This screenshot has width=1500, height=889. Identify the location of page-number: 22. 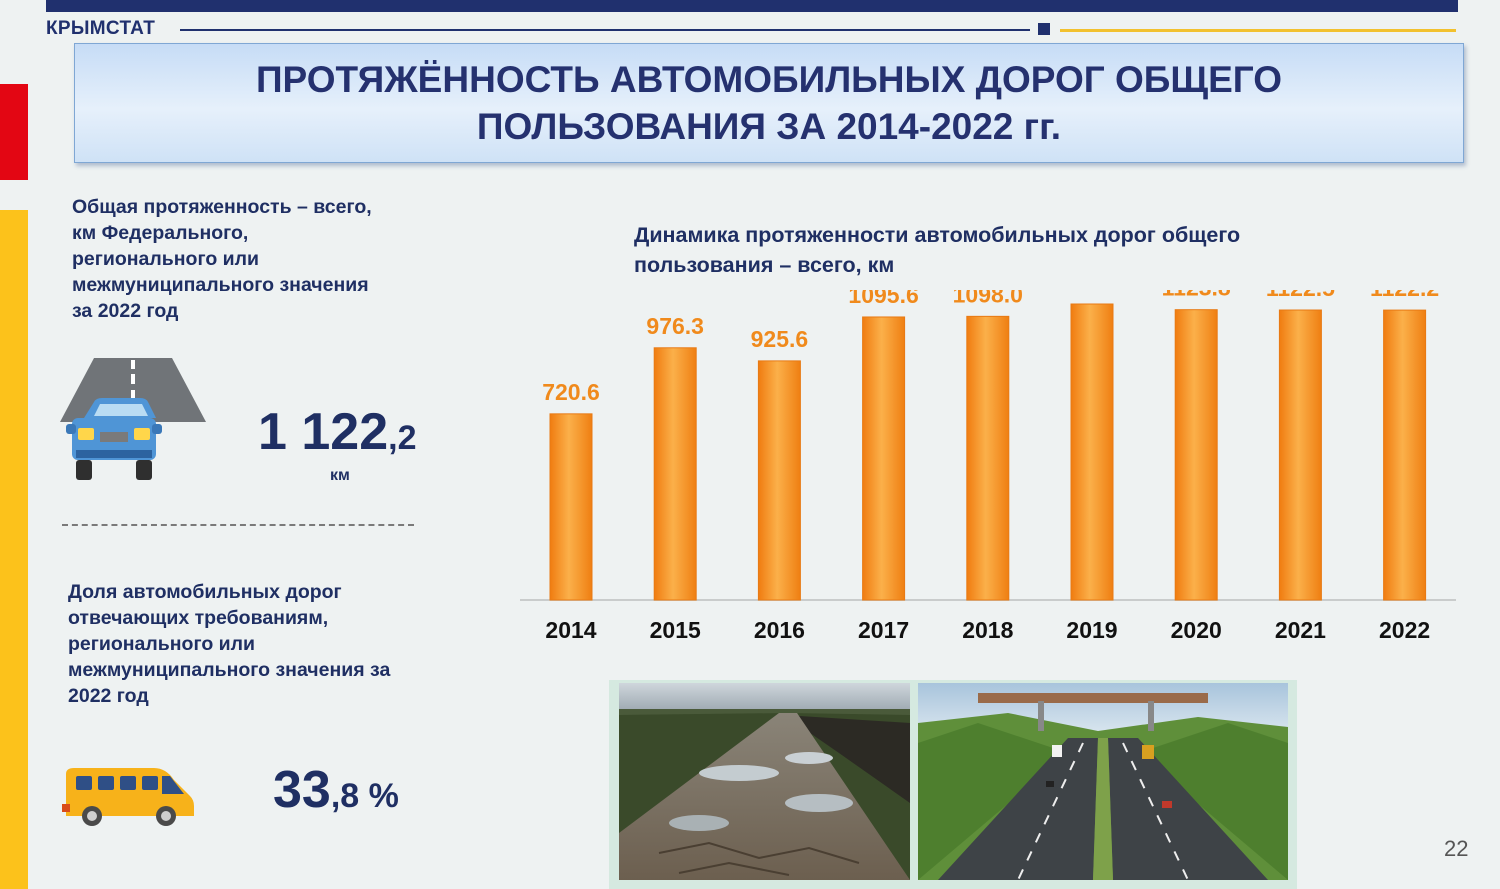
(1456, 848).